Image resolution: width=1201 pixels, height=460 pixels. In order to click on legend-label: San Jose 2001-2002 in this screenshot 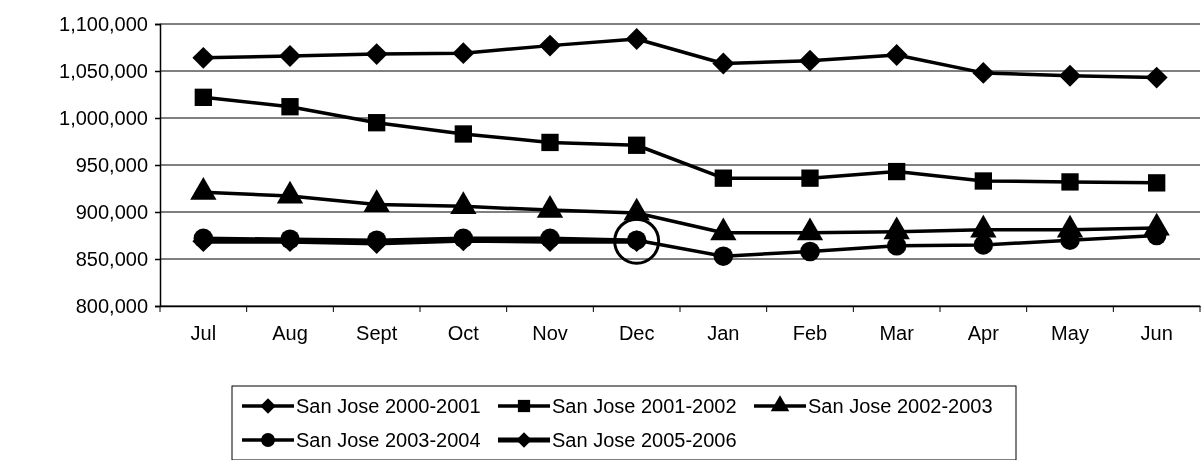, I will do `click(644, 406)`.